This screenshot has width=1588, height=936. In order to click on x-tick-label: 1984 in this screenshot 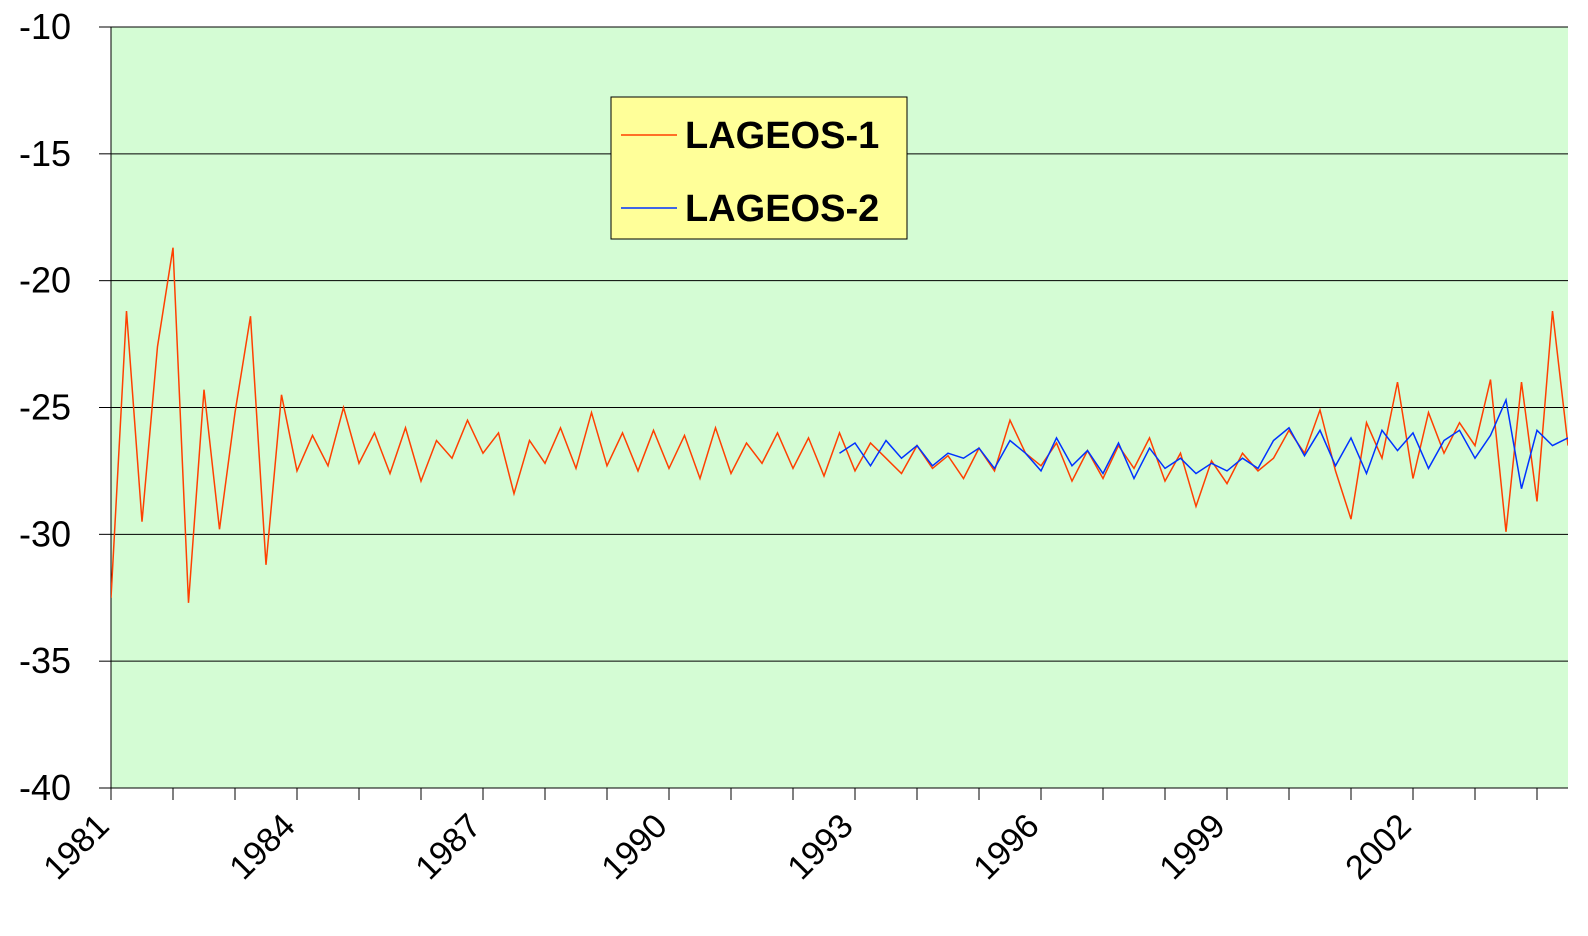, I will do `click(262, 847)`.